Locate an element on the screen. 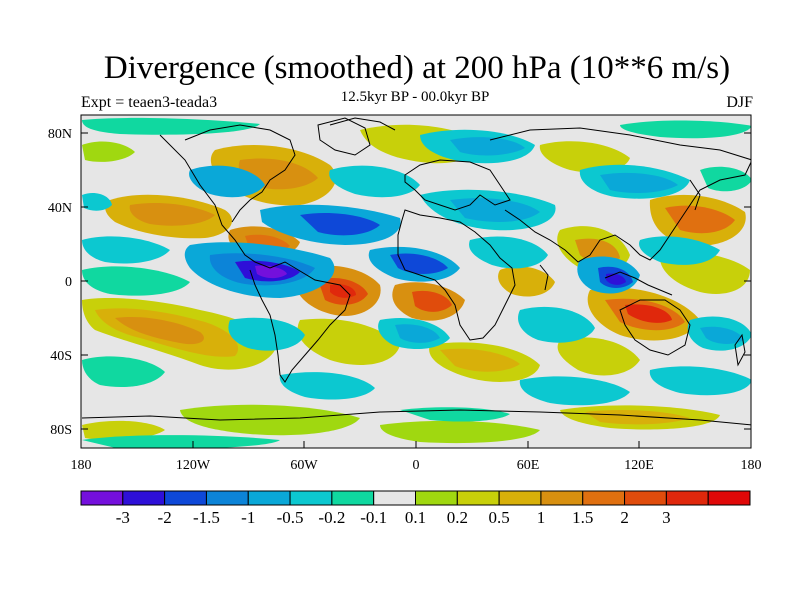 This screenshot has height=600, width=800. y-tick-label: 80N is located at coordinates (60, 134).